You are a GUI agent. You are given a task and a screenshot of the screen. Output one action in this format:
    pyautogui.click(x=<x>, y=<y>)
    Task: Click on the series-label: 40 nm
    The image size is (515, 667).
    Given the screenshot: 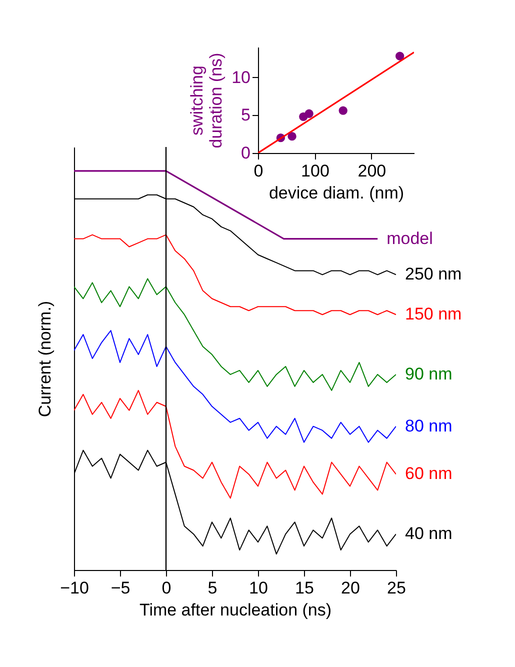 What is the action you would take?
    pyautogui.click(x=428, y=534)
    